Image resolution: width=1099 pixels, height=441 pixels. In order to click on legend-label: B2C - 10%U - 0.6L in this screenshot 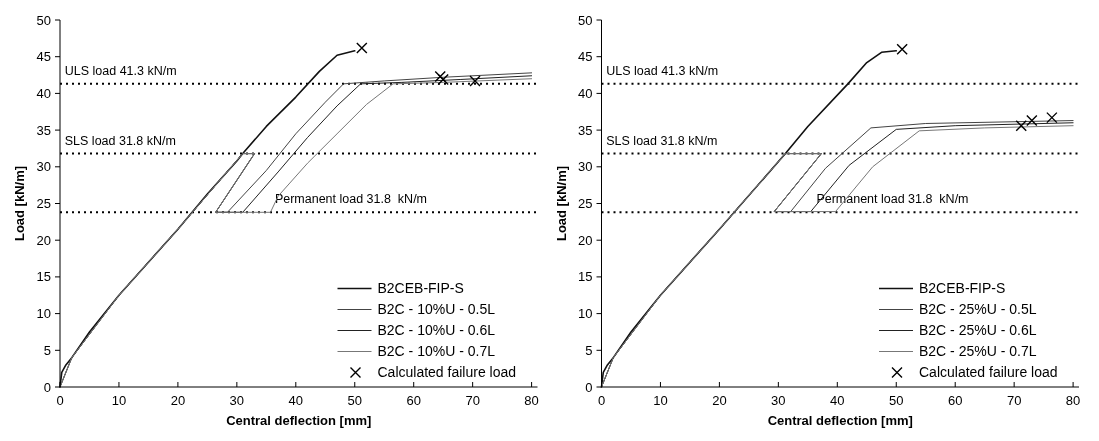, I will do `click(436, 330)`.